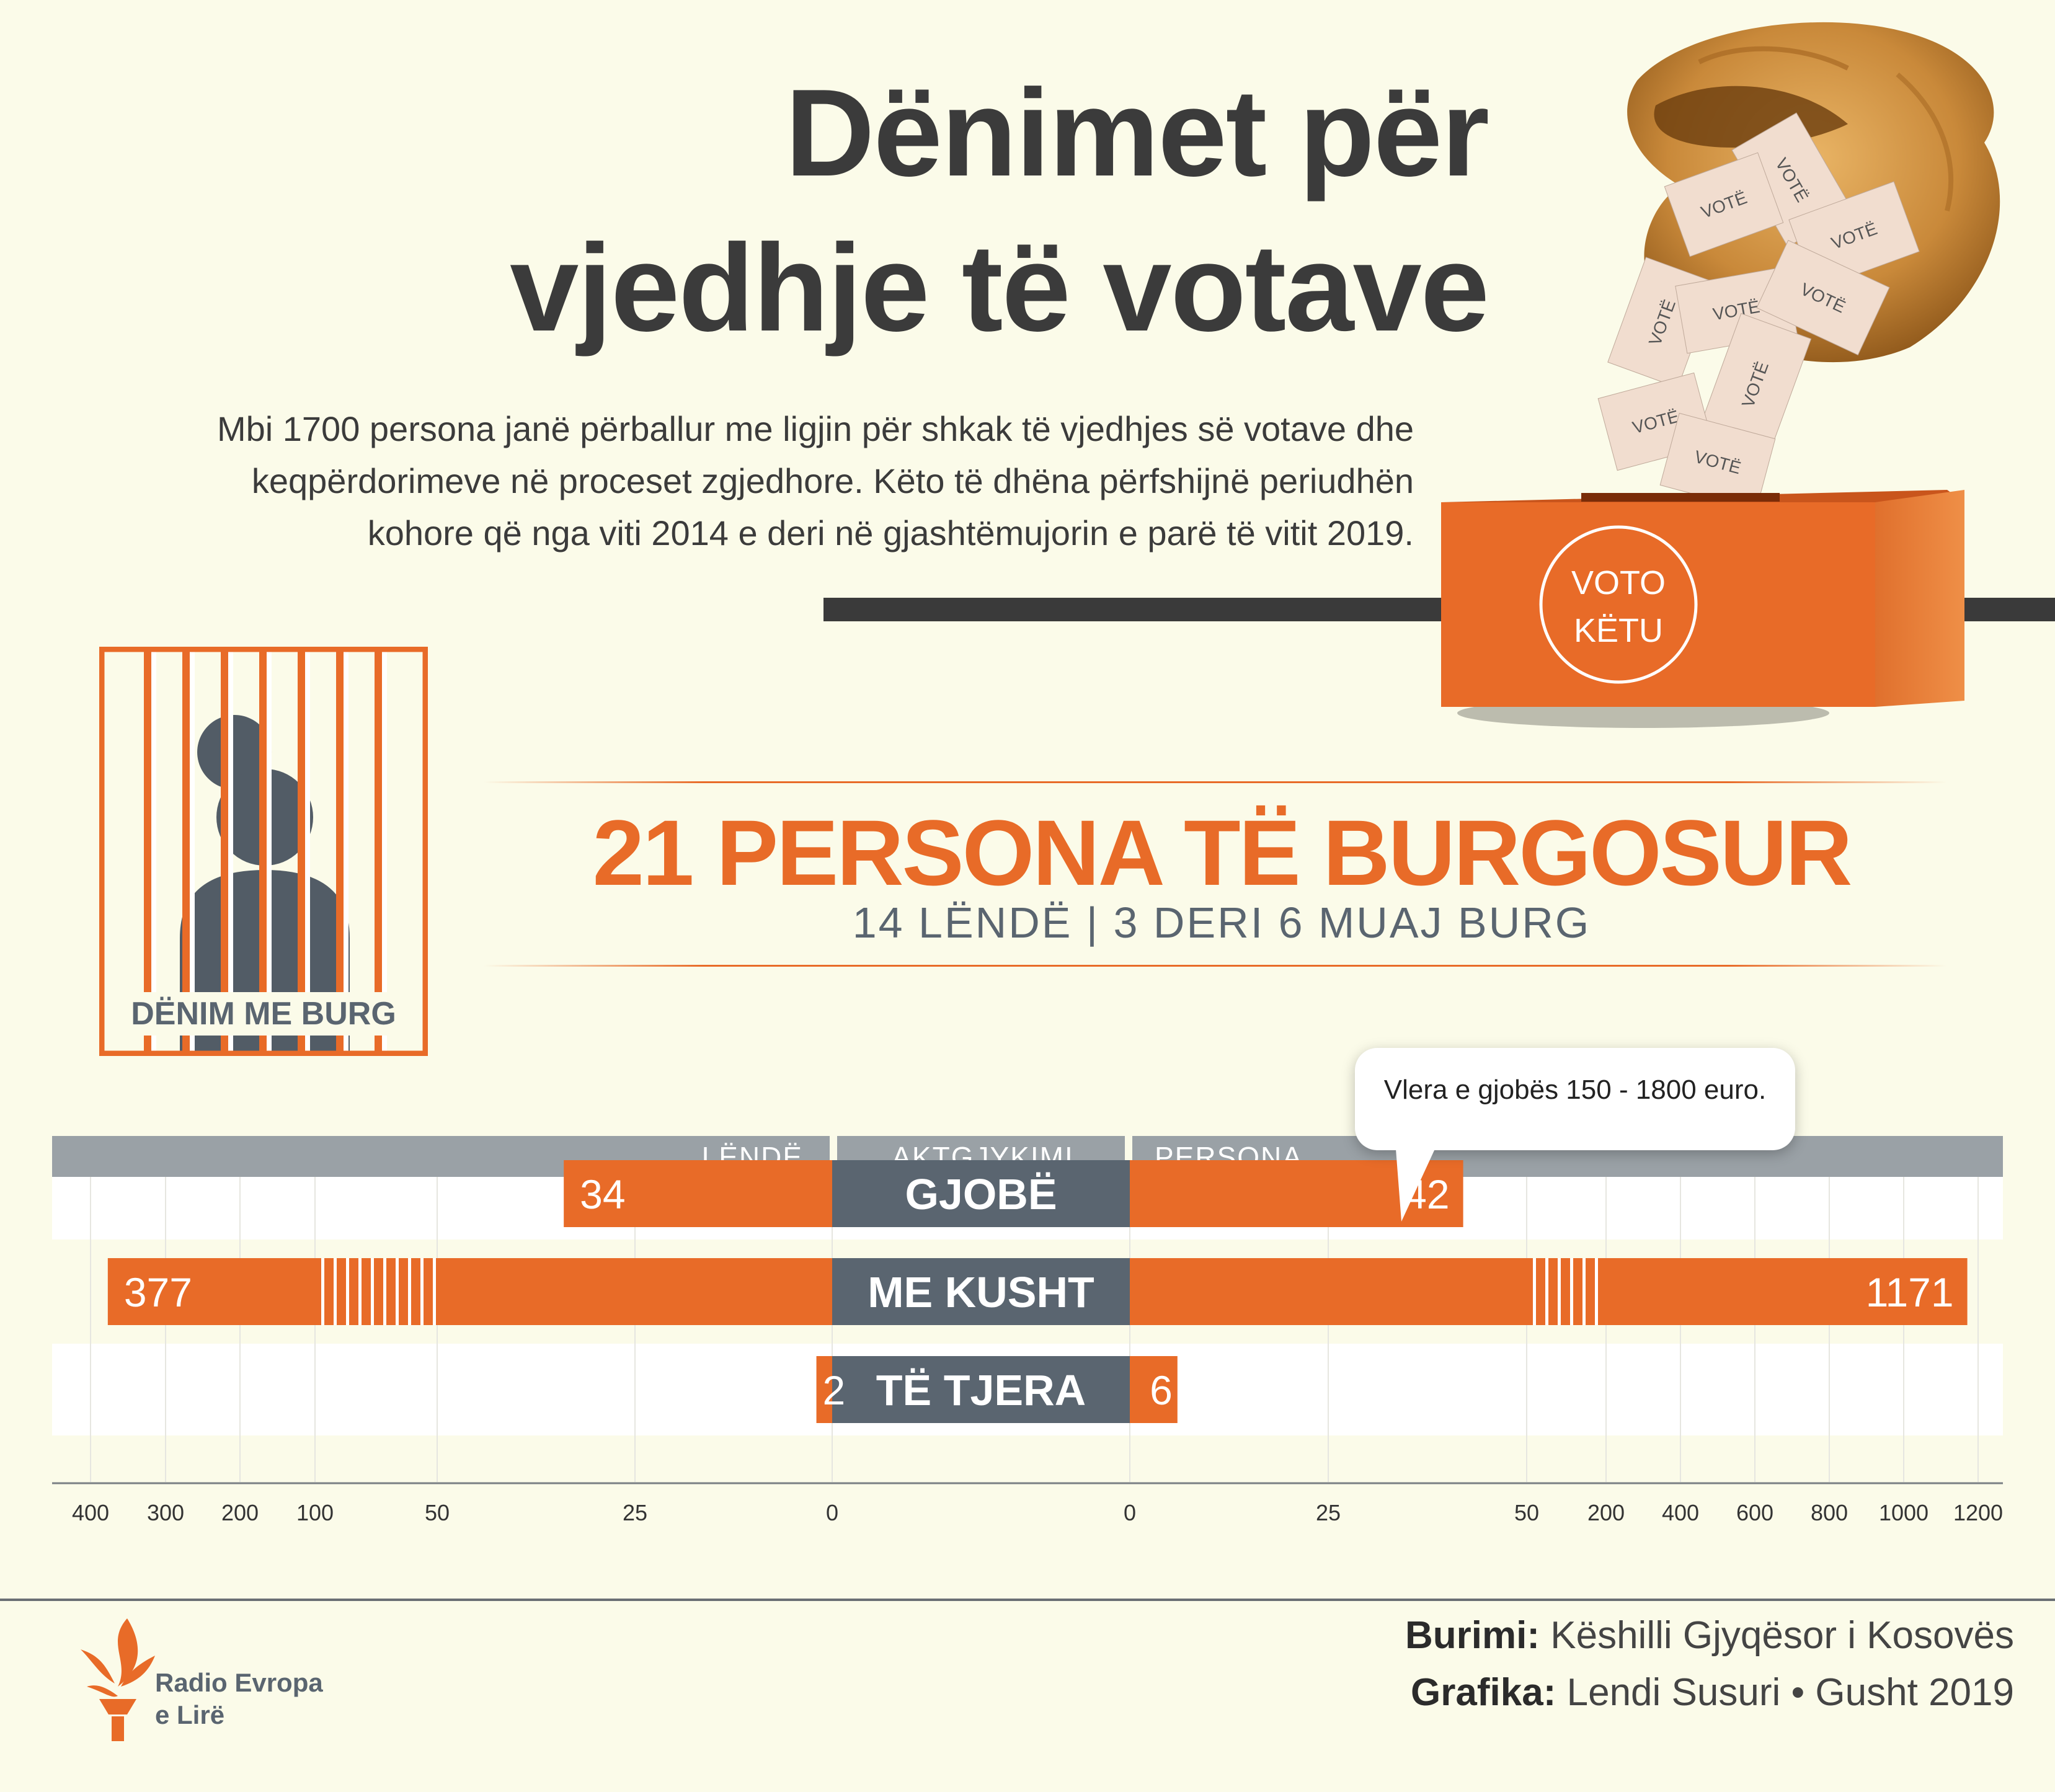  I want to click on ballot-box-icon: VOTO KËTU, so click(1703, 609).